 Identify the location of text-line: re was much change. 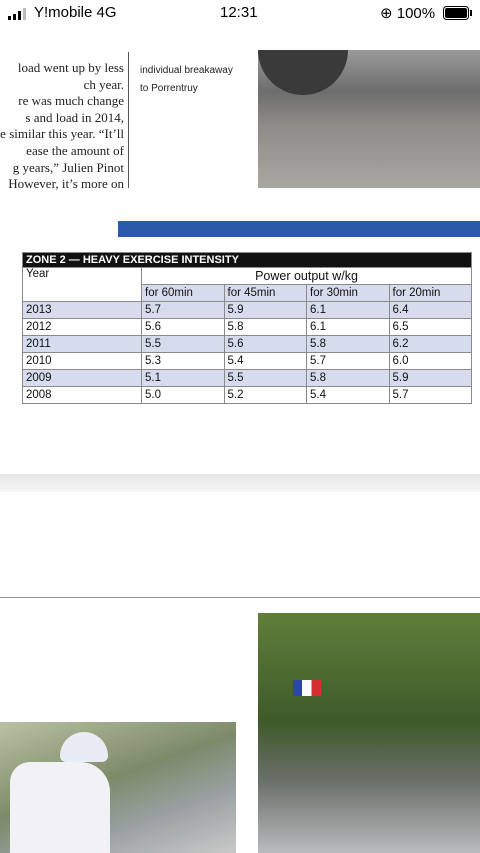
(71, 101).